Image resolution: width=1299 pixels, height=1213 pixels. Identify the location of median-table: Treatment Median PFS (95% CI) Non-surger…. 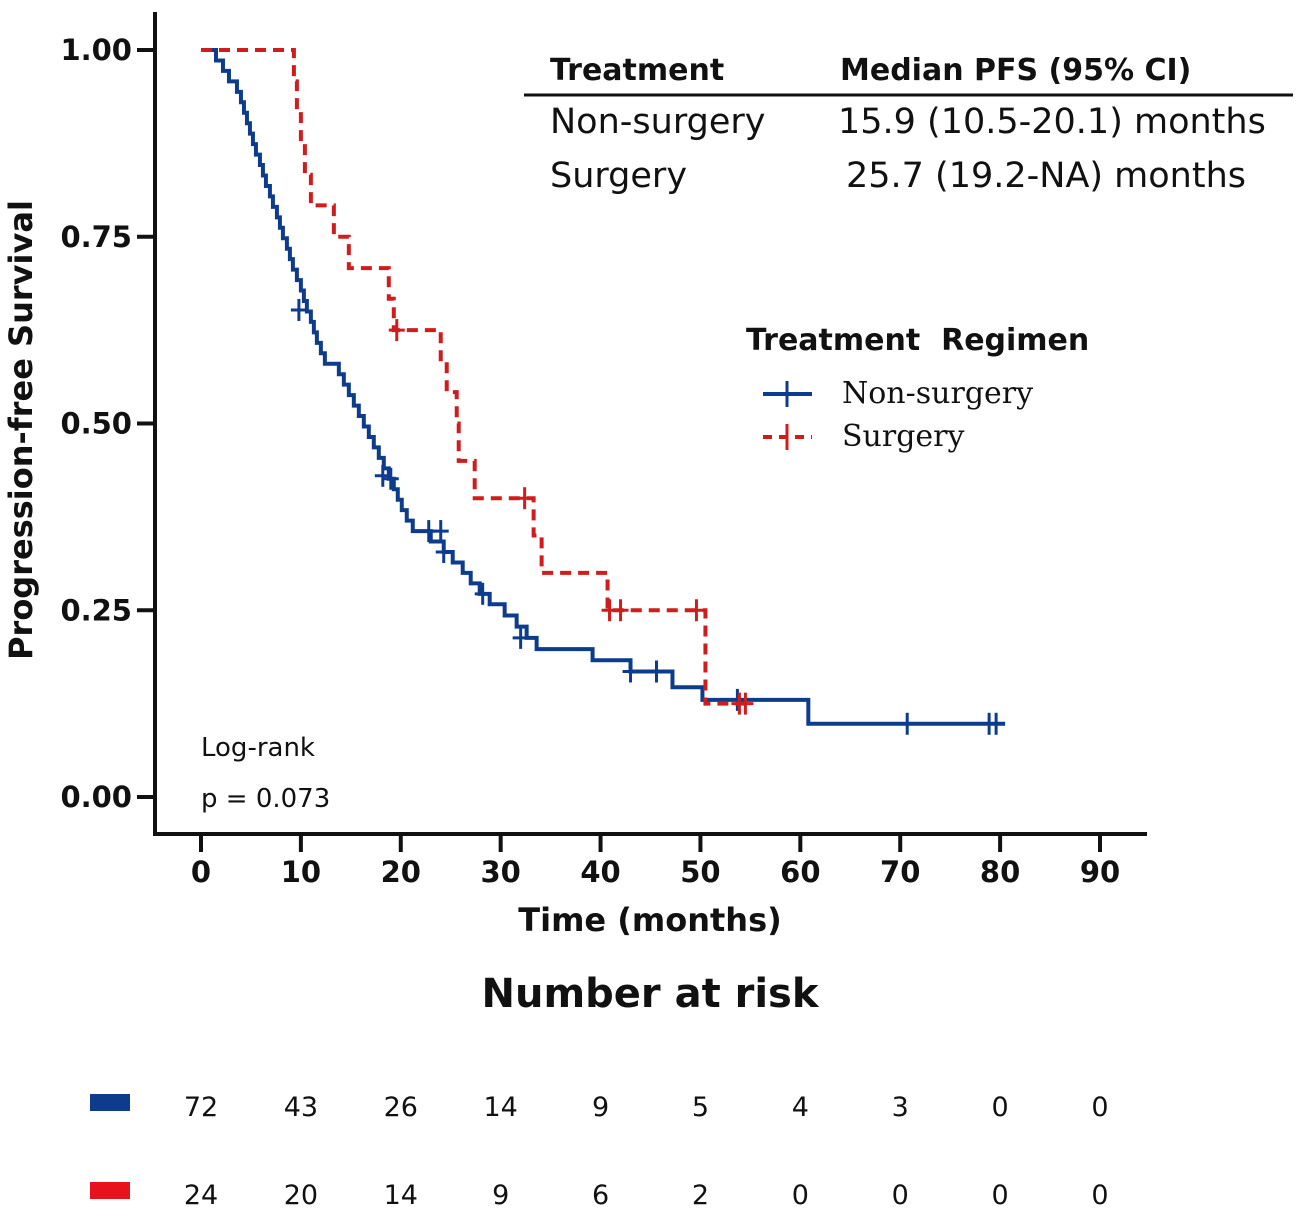
(908, 124).